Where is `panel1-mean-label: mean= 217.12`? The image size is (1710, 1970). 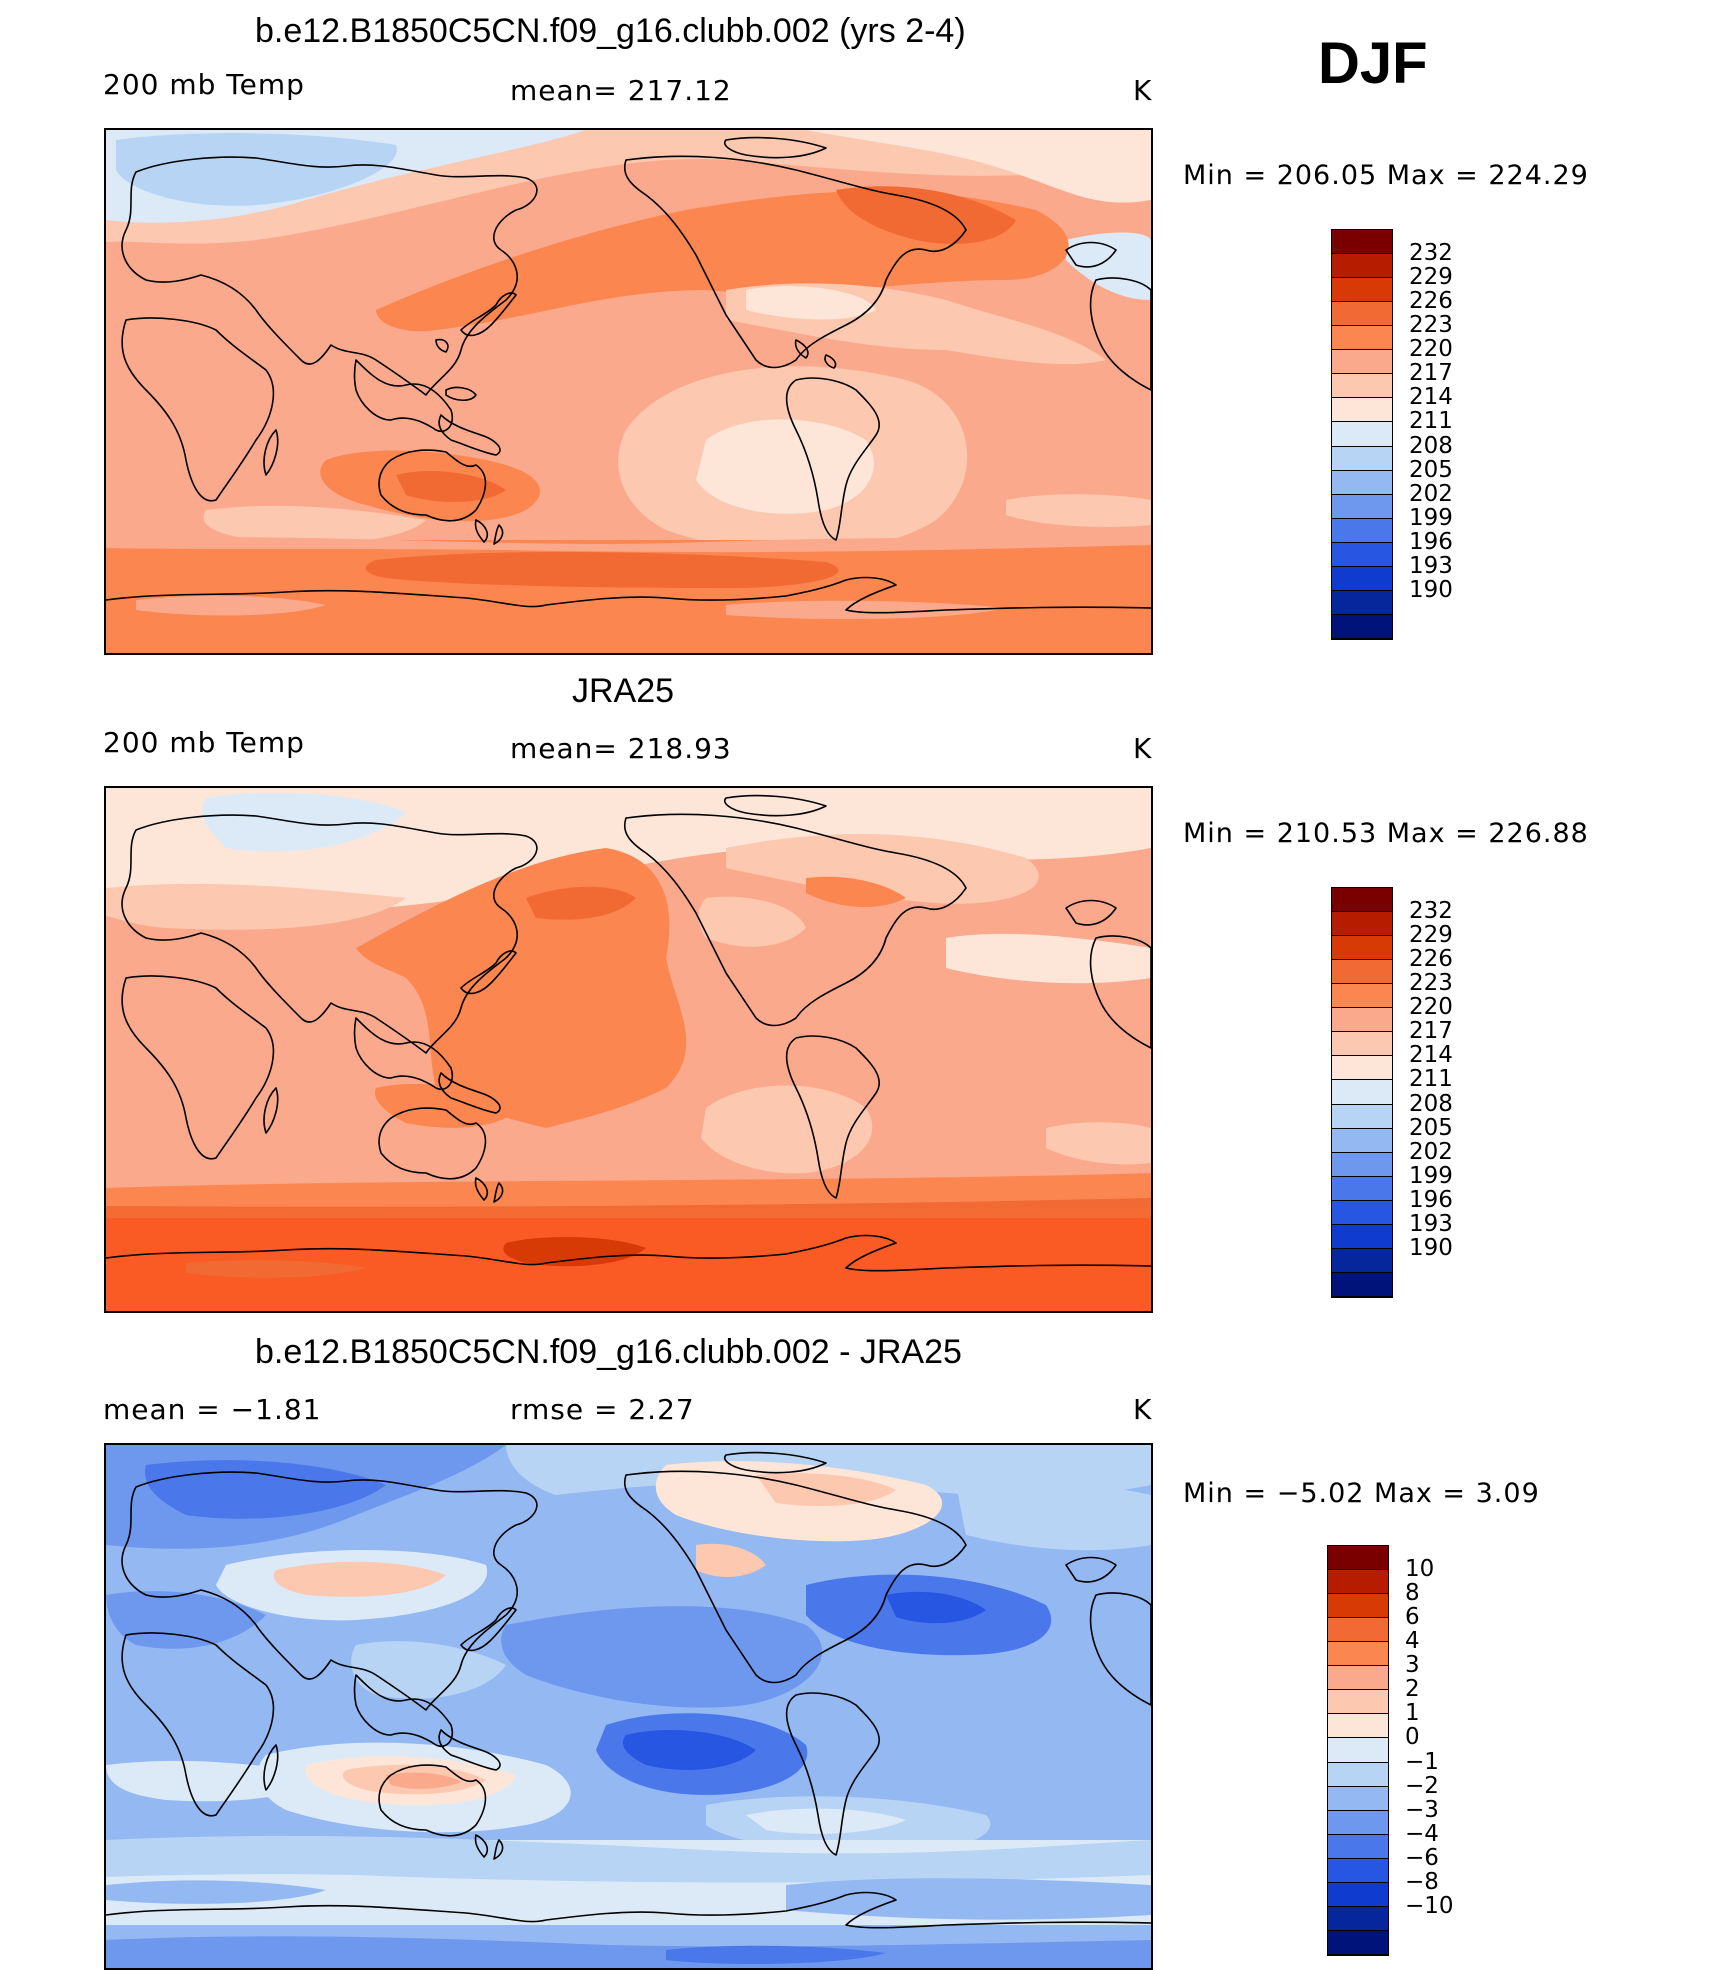 panel1-mean-label: mean= 217.12 is located at coordinates (621, 90).